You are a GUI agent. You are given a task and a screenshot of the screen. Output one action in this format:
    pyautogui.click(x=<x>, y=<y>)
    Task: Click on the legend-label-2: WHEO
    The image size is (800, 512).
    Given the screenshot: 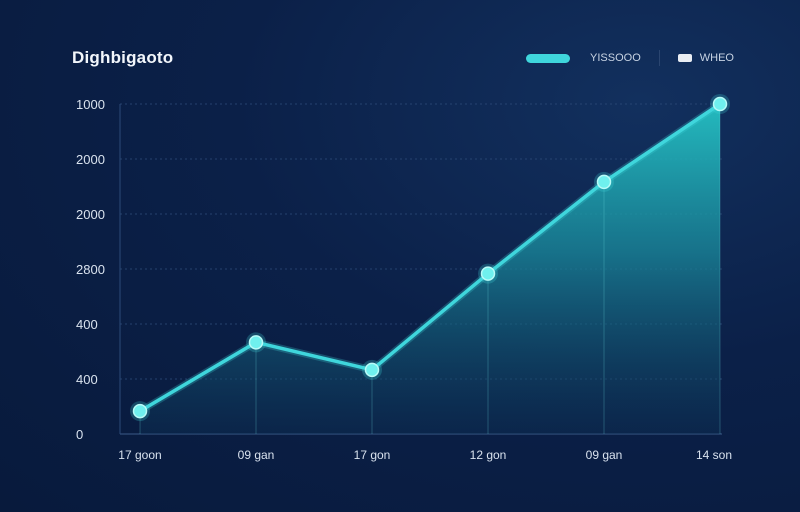 What is the action you would take?
    pyautogui.click(x=716, y=58)
    